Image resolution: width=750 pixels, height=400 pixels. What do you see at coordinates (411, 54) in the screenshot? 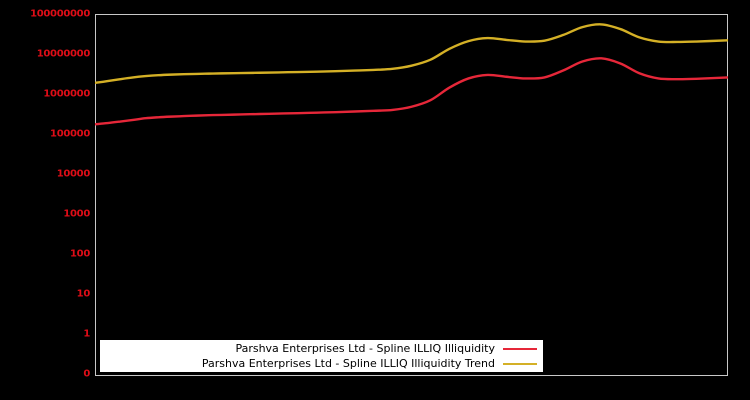
I see `series-line-trend` at bounding box center [411, 54].